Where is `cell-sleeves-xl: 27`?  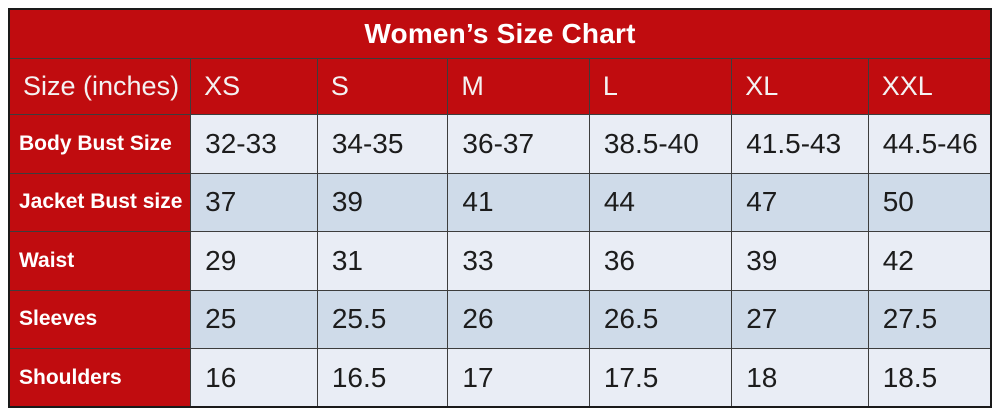 cell-sleeves-xl: 27 is located at coordinates (800, 319).